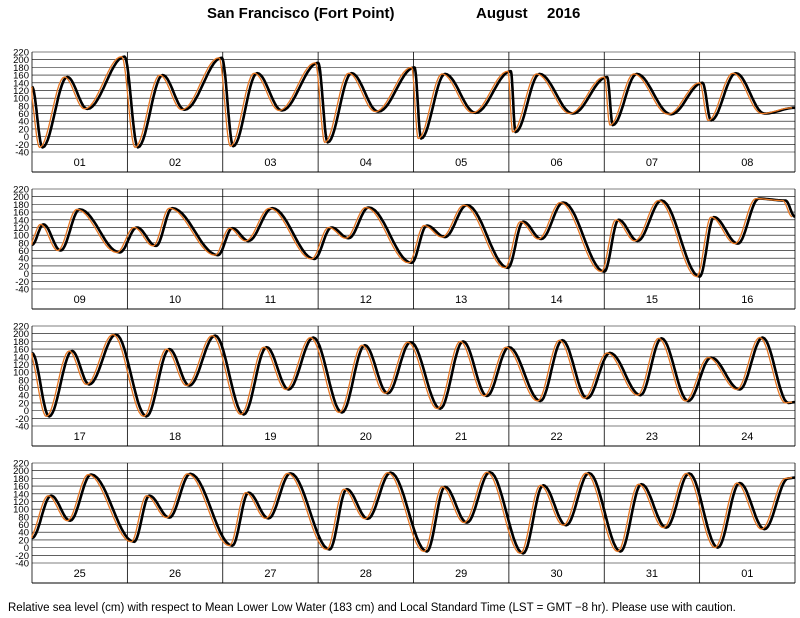  I want to click on day-label: 25, so click(80, 574).